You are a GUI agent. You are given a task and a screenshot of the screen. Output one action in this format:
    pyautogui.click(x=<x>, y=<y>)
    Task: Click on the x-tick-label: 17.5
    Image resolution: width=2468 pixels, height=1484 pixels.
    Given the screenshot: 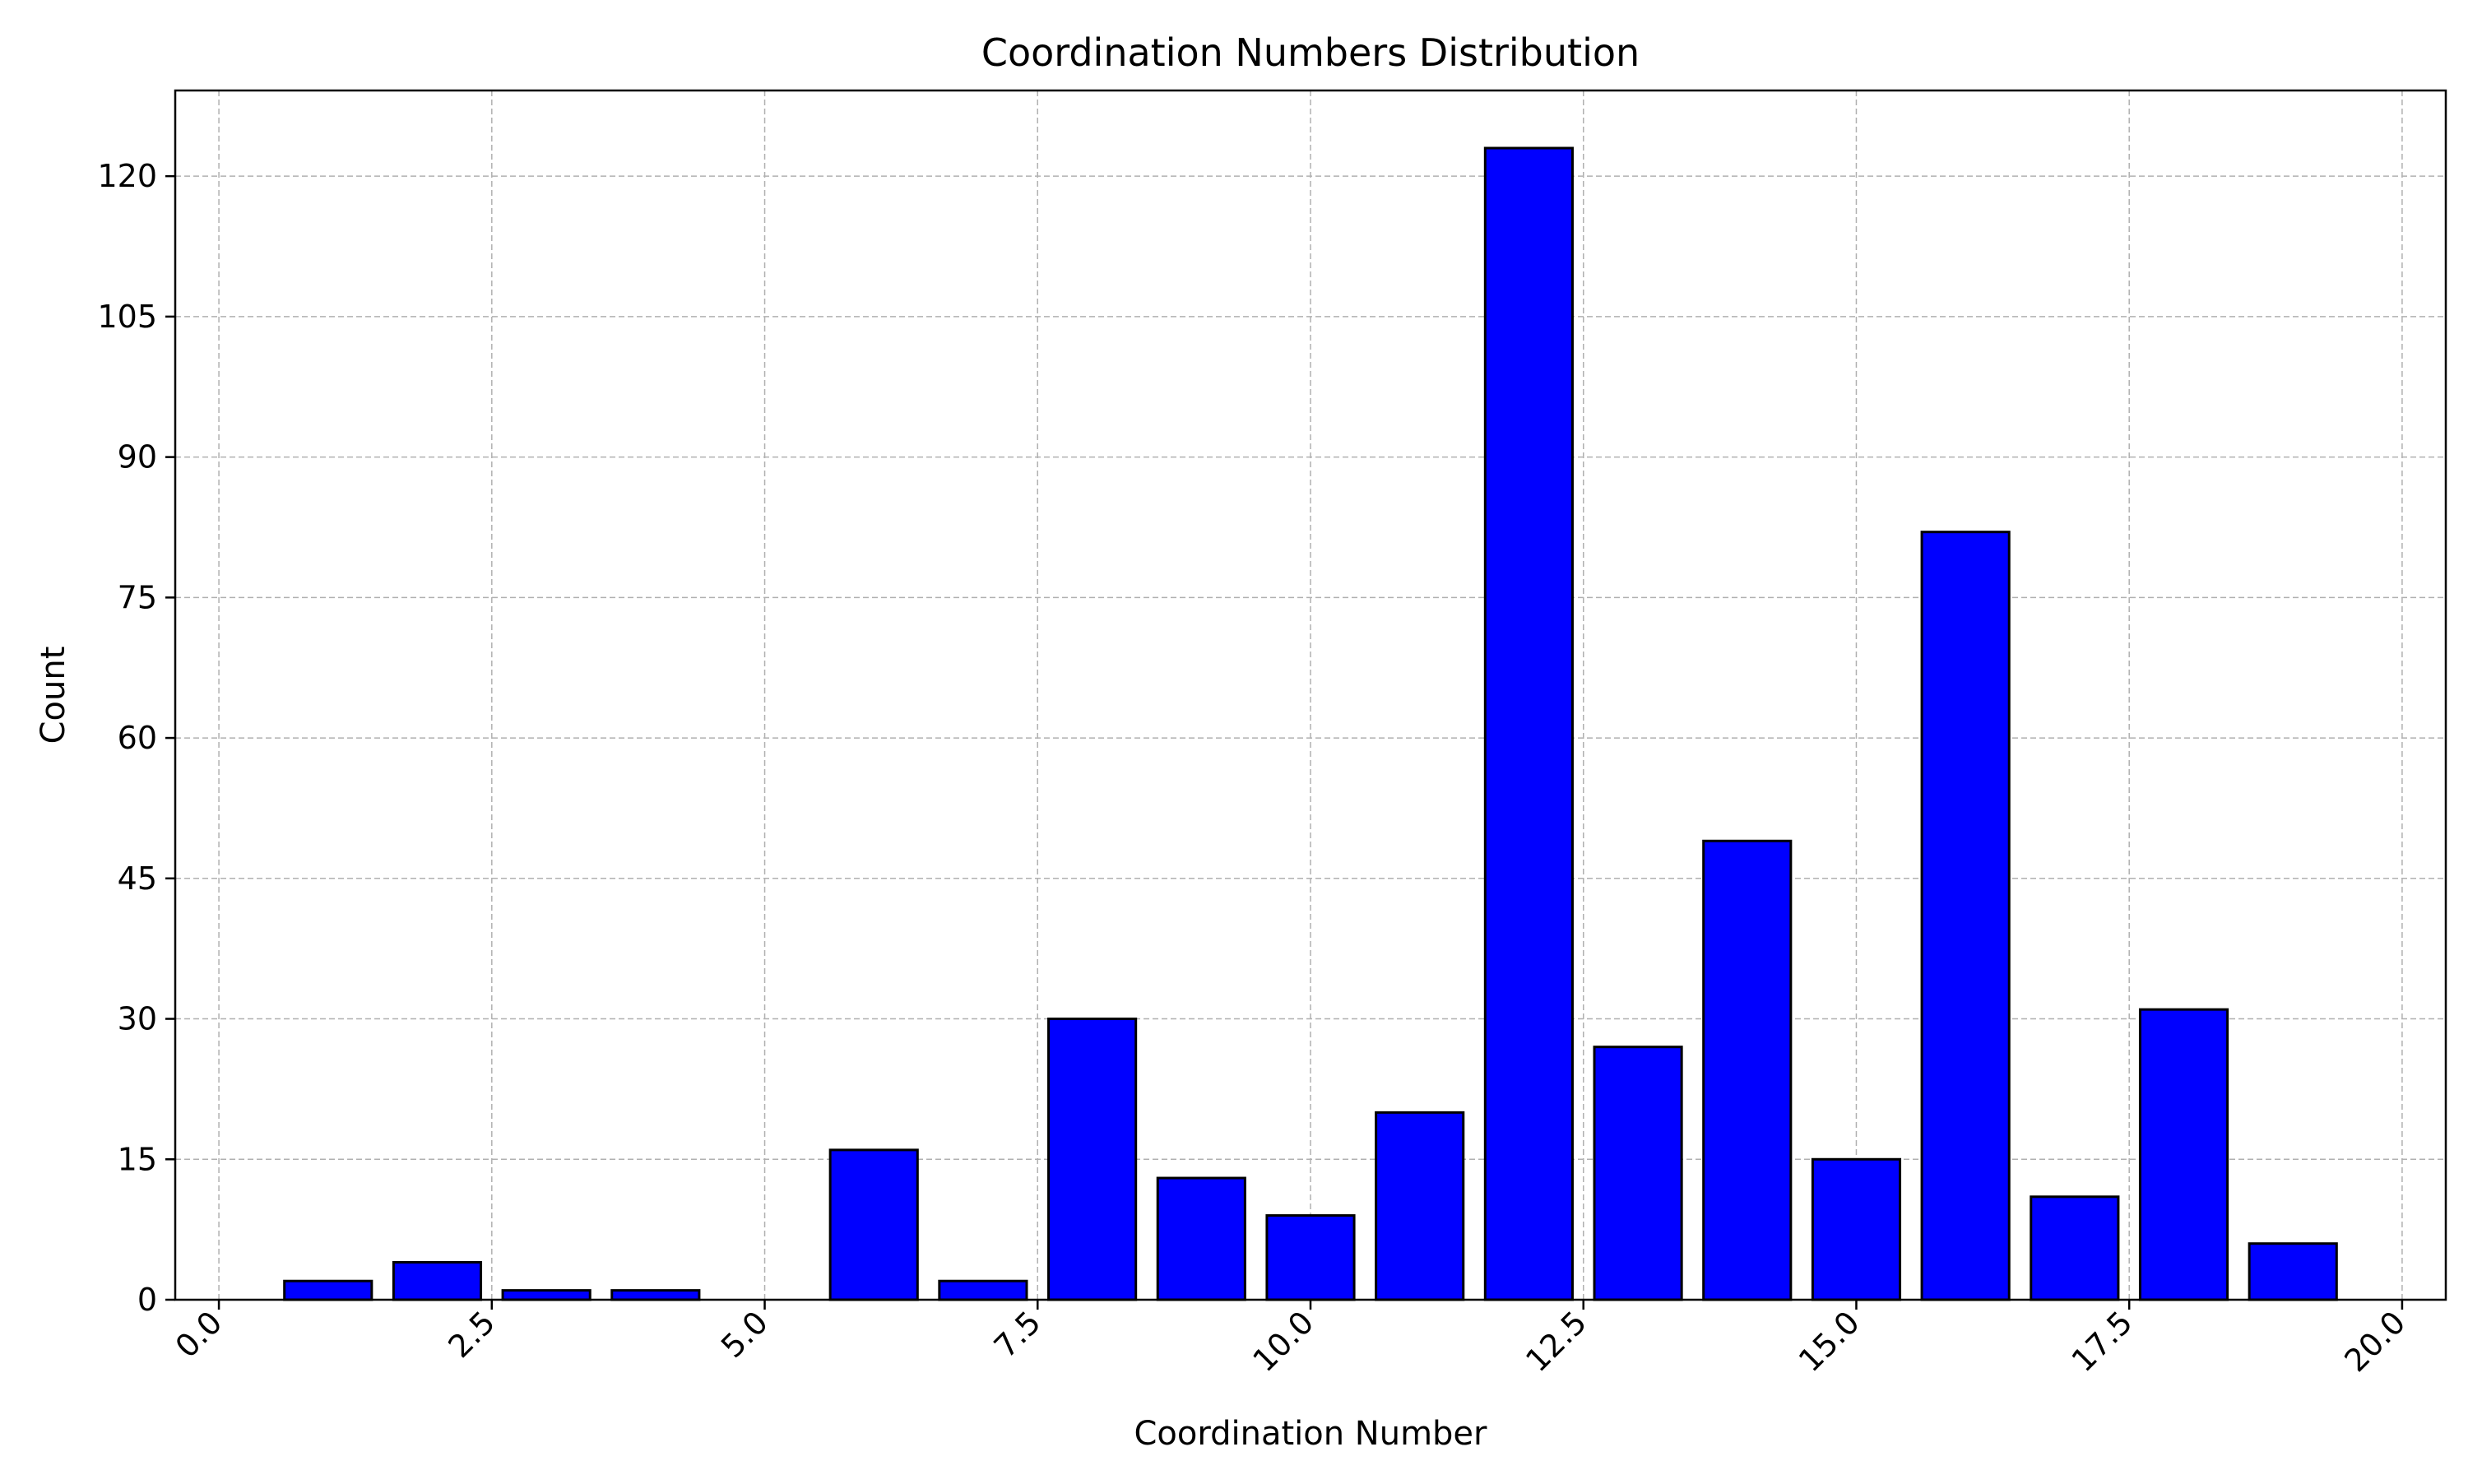 What is the action you would take?
    pyautogui.click(x=2102, y=1341)
    